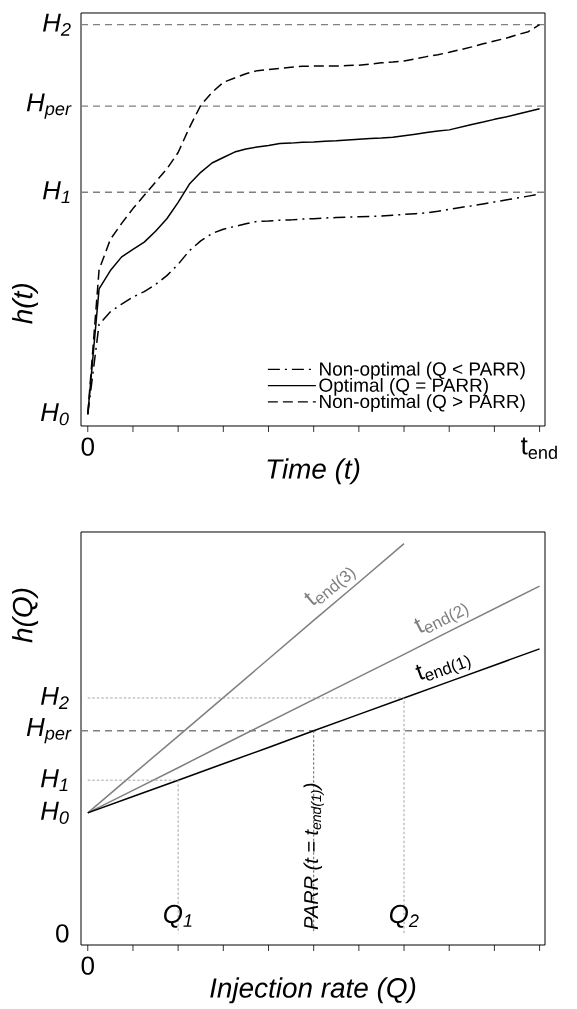  Describe the element at coordinates (539, 448) in the screenshot. I see `x-tick-label: t$_{end}$` at that location.